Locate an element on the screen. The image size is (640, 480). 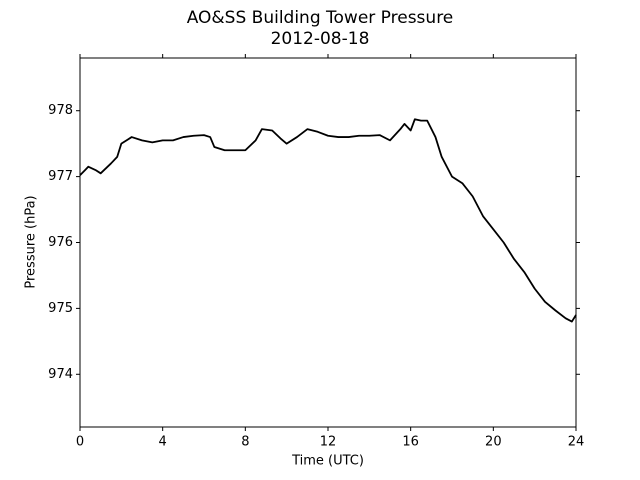
x-tick-label: 0 is located at coordinates (80, 442).